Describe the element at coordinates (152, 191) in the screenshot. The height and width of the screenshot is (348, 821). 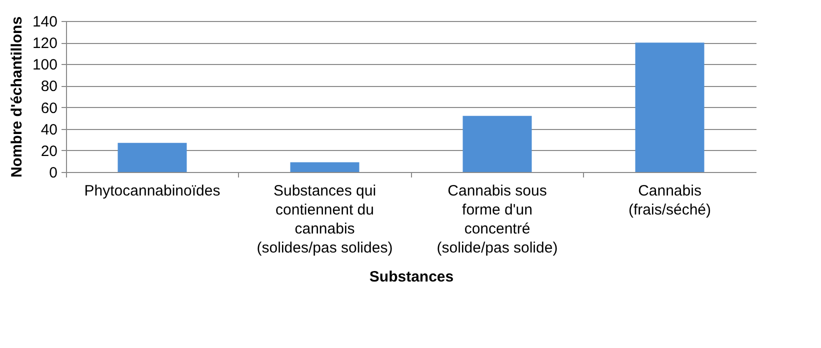
I see `x-tick-label: Phytocannabinoïdes` at that location.